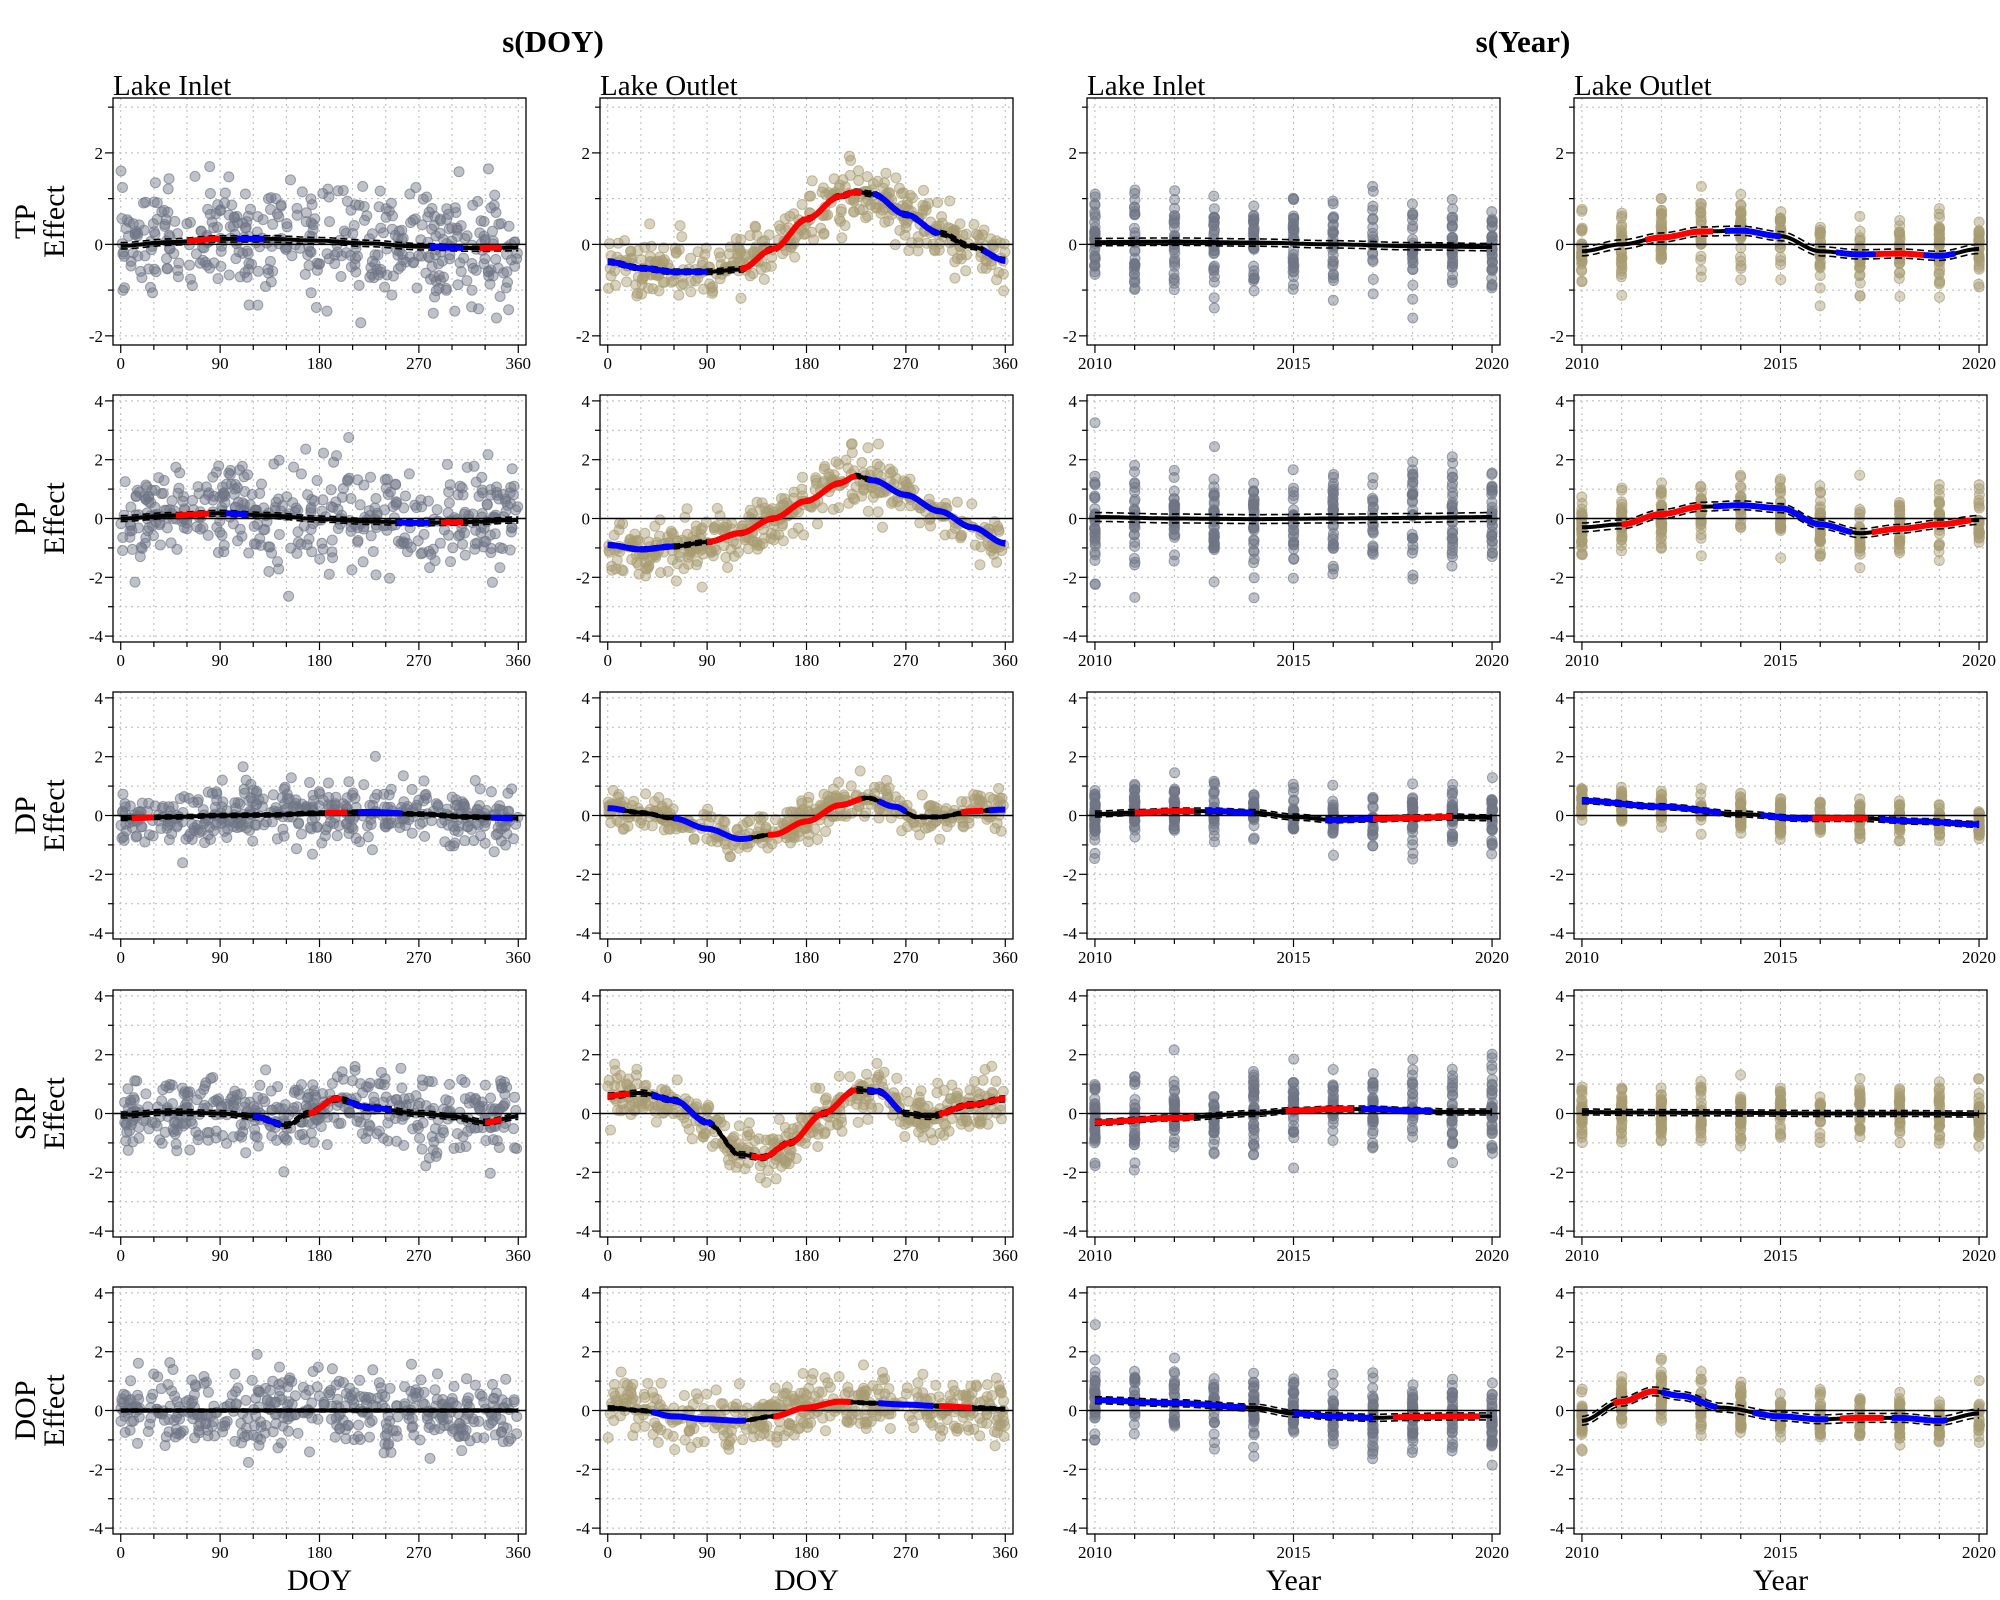  I want to click on x-tick-label: 360, so click(1006, 957).